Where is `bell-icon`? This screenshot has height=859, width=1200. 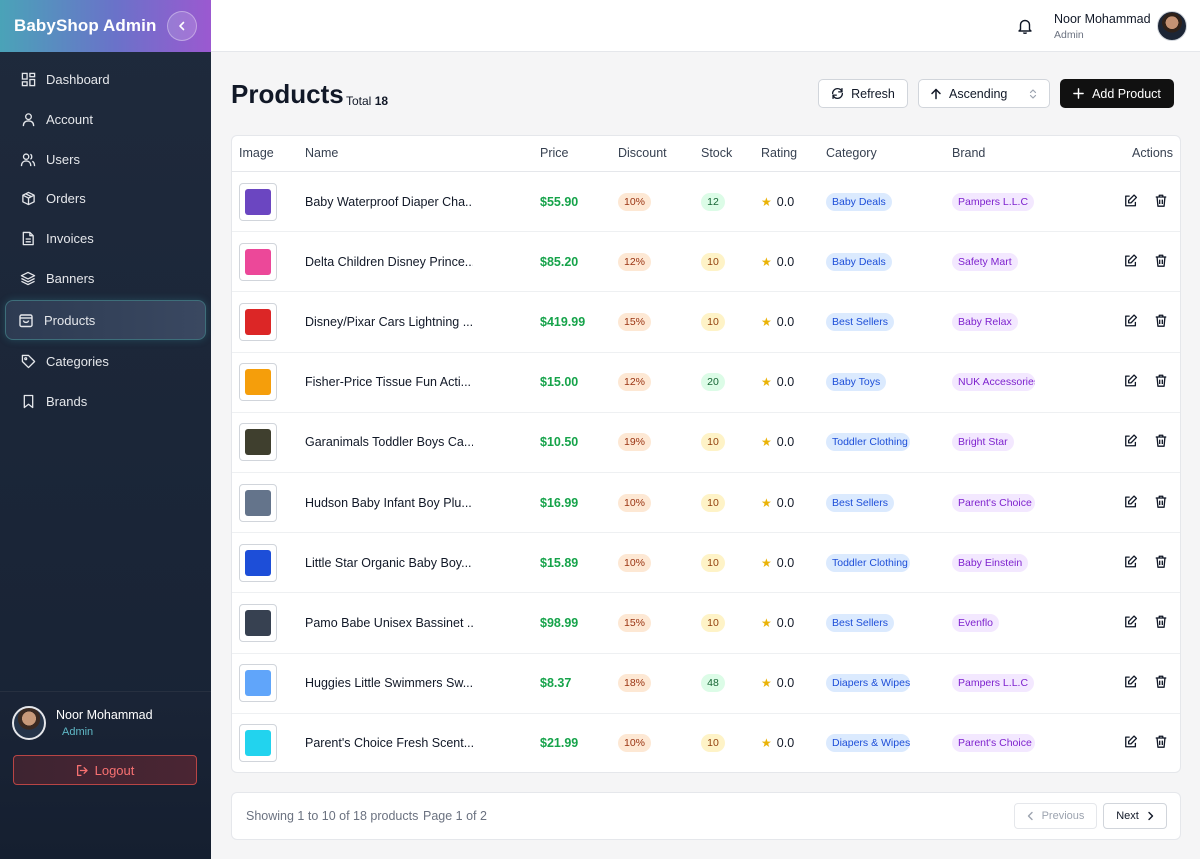
bell-icon is located at coordinates (1025, 26).